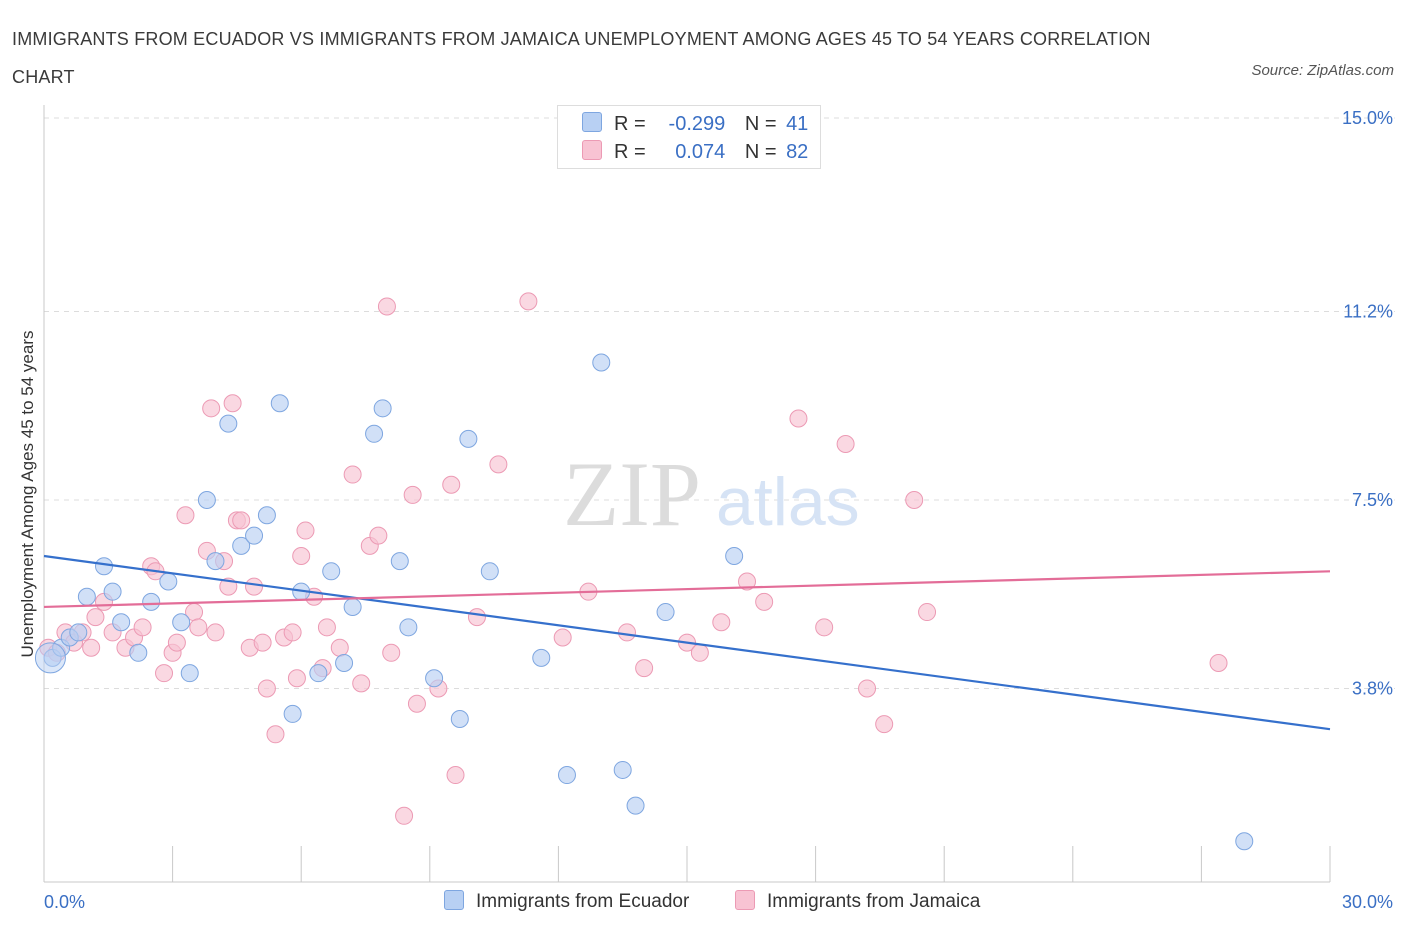 The height and width of the screenshot is (930, 1406). What do you see at coordinates (788, 502) in the screenshot?
I see `watermark-atlas: atlas` at bounding box center [788, 502].